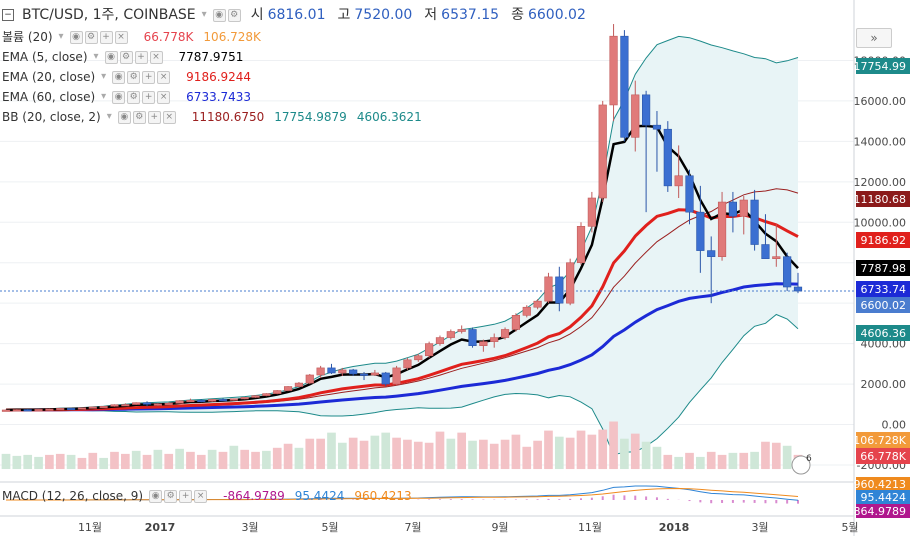 This screenshot has height=540, width=910. I want to click on indicator-value: 6733.7433, so click(219, 97).